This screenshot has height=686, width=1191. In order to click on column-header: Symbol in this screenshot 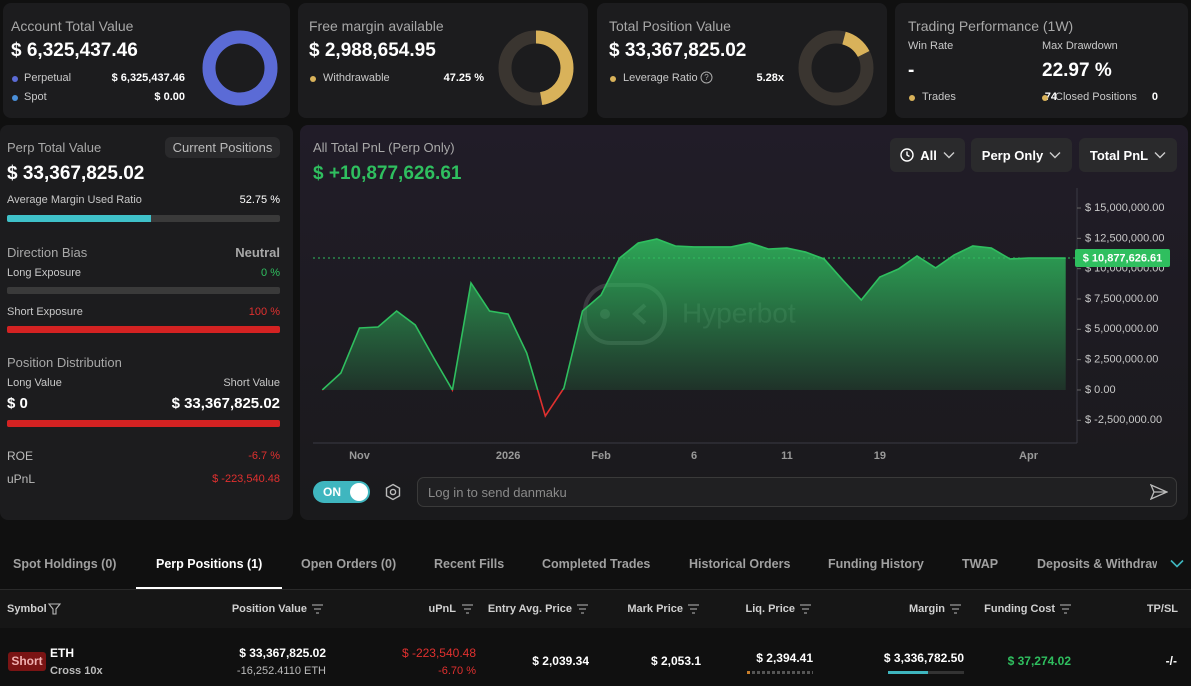, I will do `click(27, 609)`.